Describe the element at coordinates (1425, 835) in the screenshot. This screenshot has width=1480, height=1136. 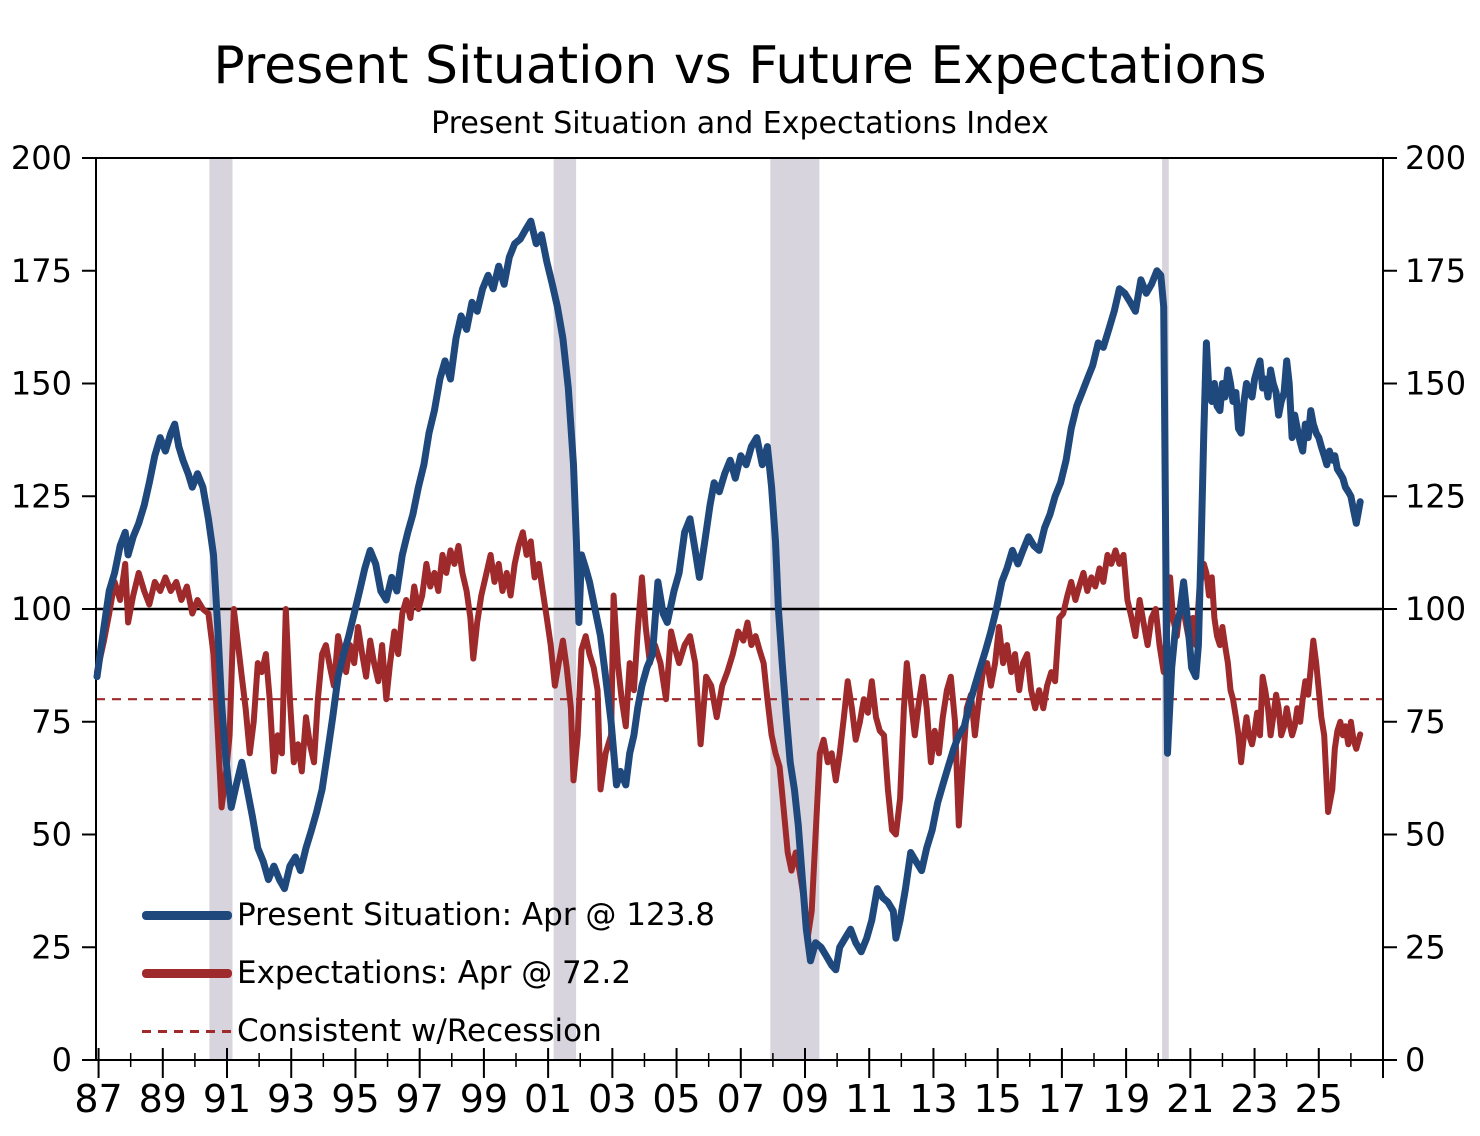
I see `y-tick-label-right: 50` at that location.